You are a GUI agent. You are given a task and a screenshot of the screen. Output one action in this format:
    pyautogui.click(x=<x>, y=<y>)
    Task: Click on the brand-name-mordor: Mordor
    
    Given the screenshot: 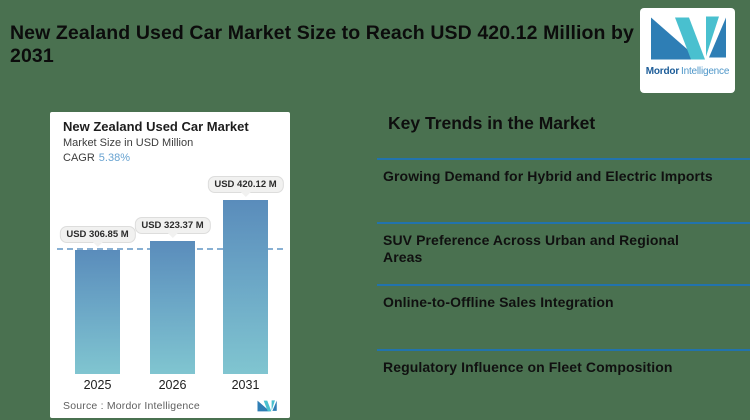 What is the action you would take?
    pyautogui.click(x=662, y=71)
    